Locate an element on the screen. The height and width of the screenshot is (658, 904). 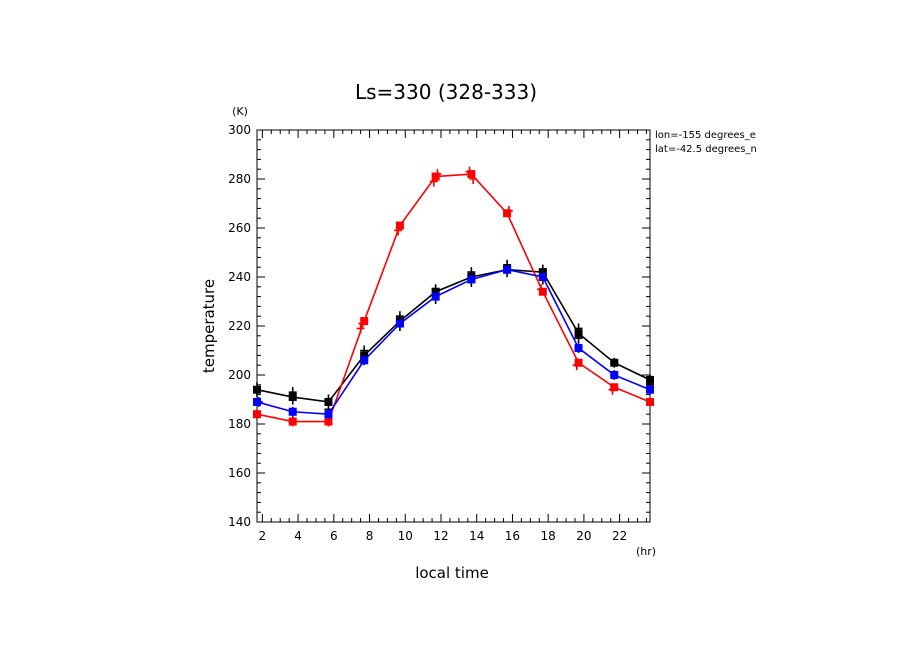
x-tick-label: 2 is located at coordinates (263, 536).